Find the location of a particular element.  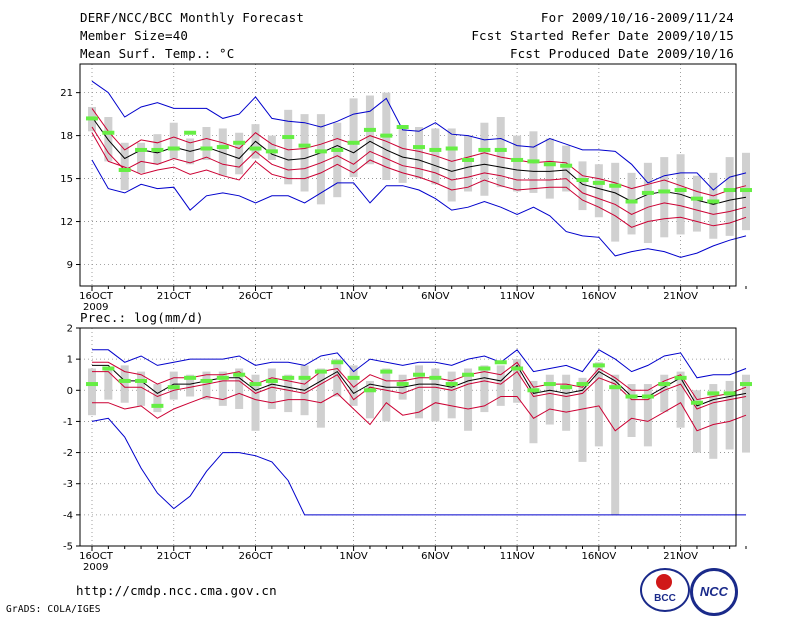

source-url: http://cmdp.ncc.cma.gov.cn is located at coordinates (176, 590).